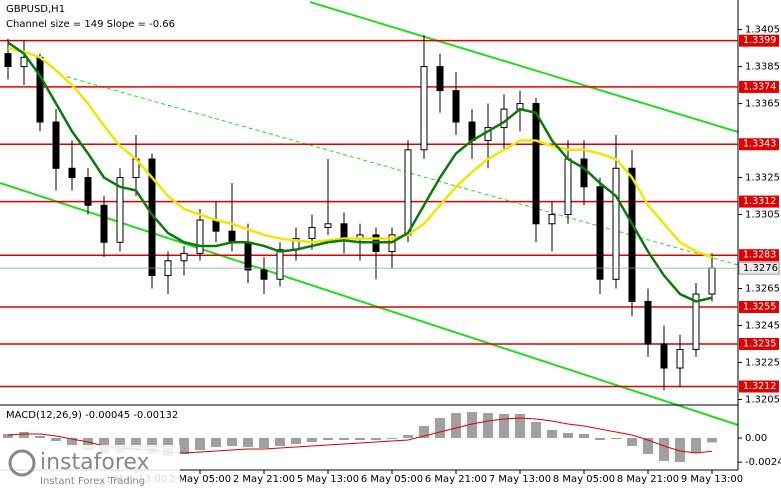 This screenshot has width=781, height=489. I want to click on logo: instaforex Instant Forex Trading, so click(90, 467).